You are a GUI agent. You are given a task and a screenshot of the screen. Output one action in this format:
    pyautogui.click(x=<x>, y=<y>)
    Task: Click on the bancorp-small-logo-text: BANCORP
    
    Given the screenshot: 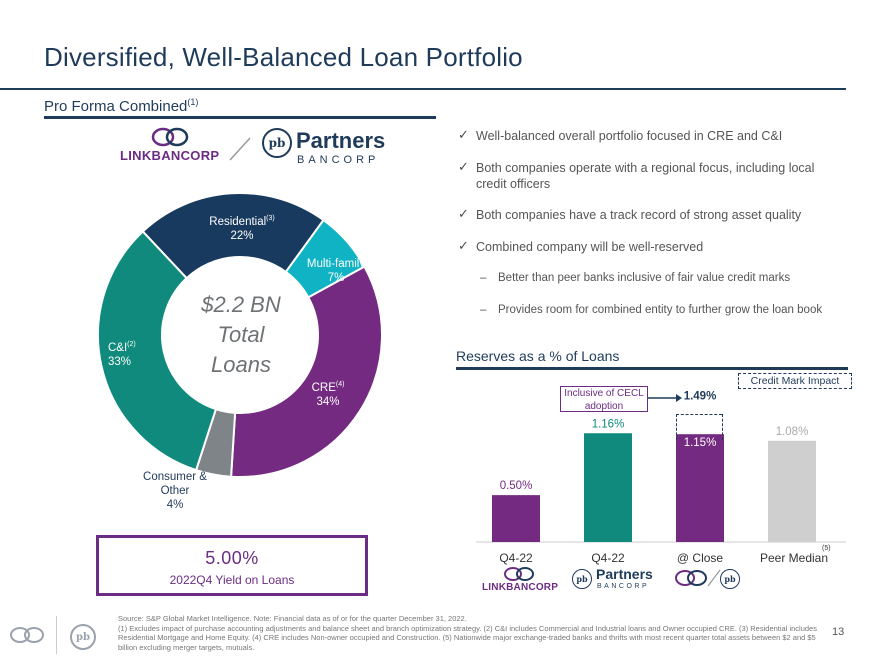 What is the action you would take?
    pyautogui.click(x=623, y=586)
    